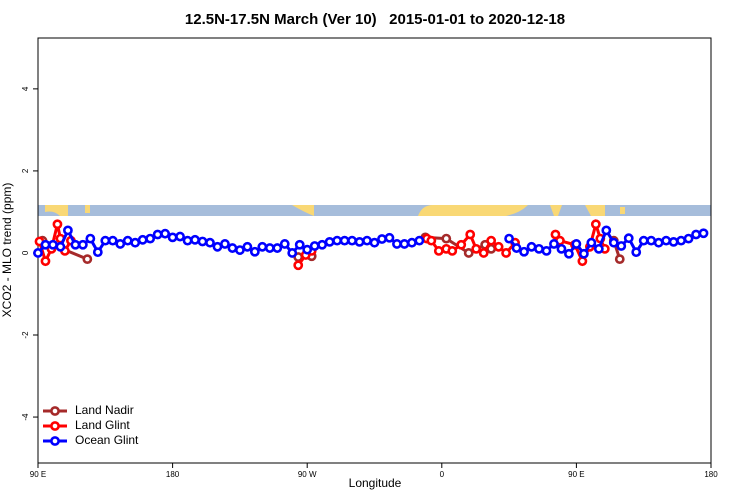  I want to click on y-tick-label: -2, so click(25, 335).